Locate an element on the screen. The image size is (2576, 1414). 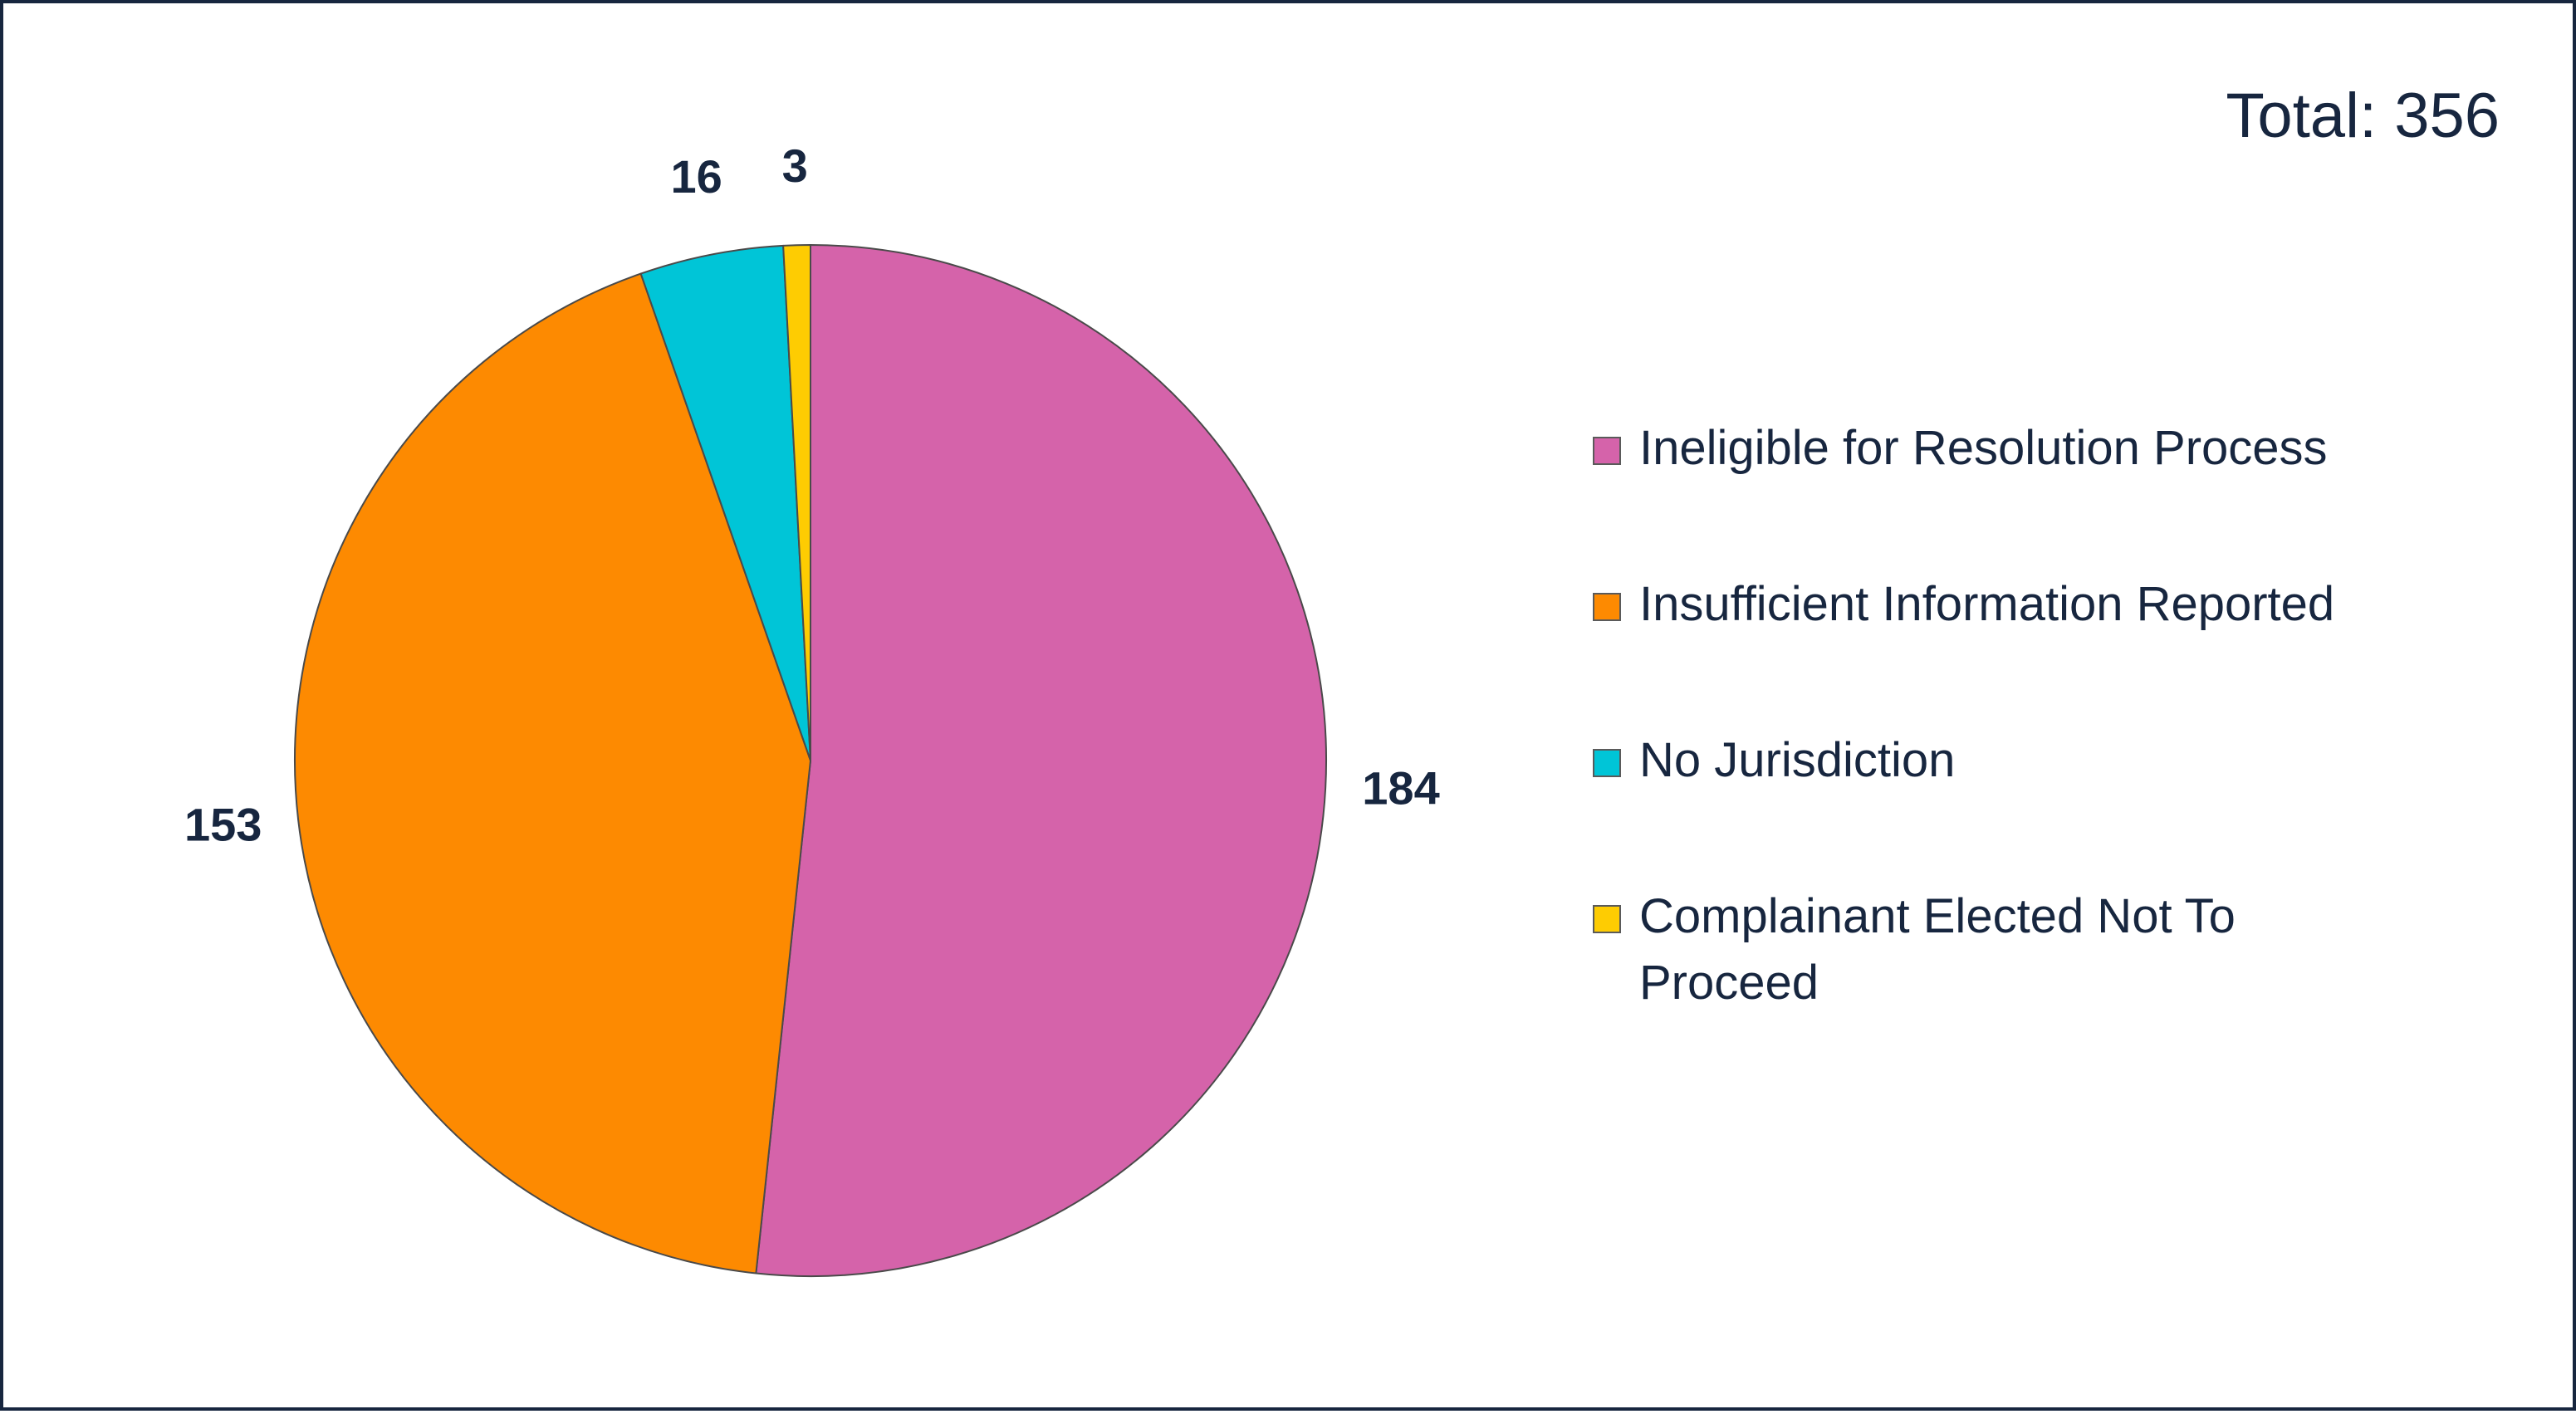
data-label-ineligible: 184 is located at coordinates (1401, 787).